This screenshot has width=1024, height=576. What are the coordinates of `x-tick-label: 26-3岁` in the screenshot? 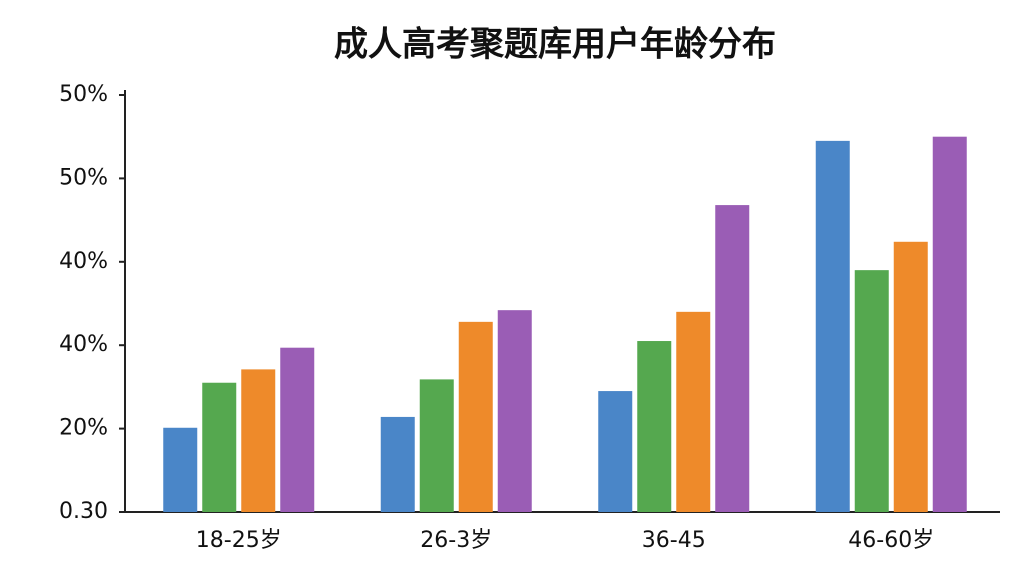 It's located at (456, 540).